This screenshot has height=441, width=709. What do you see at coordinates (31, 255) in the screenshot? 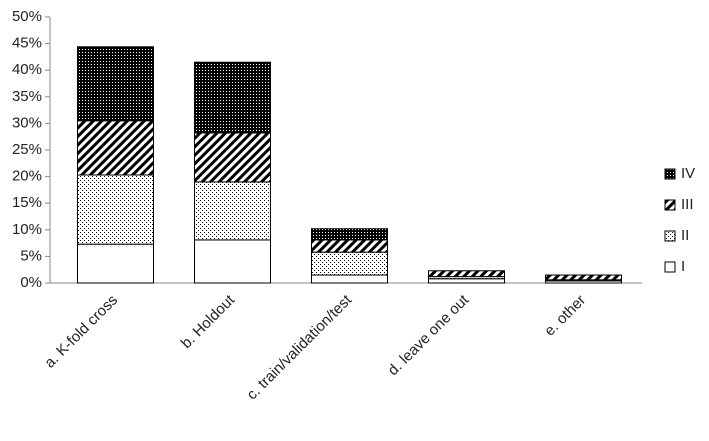
I see `y-tick-label: 5%` at bounding box center [31, 255].